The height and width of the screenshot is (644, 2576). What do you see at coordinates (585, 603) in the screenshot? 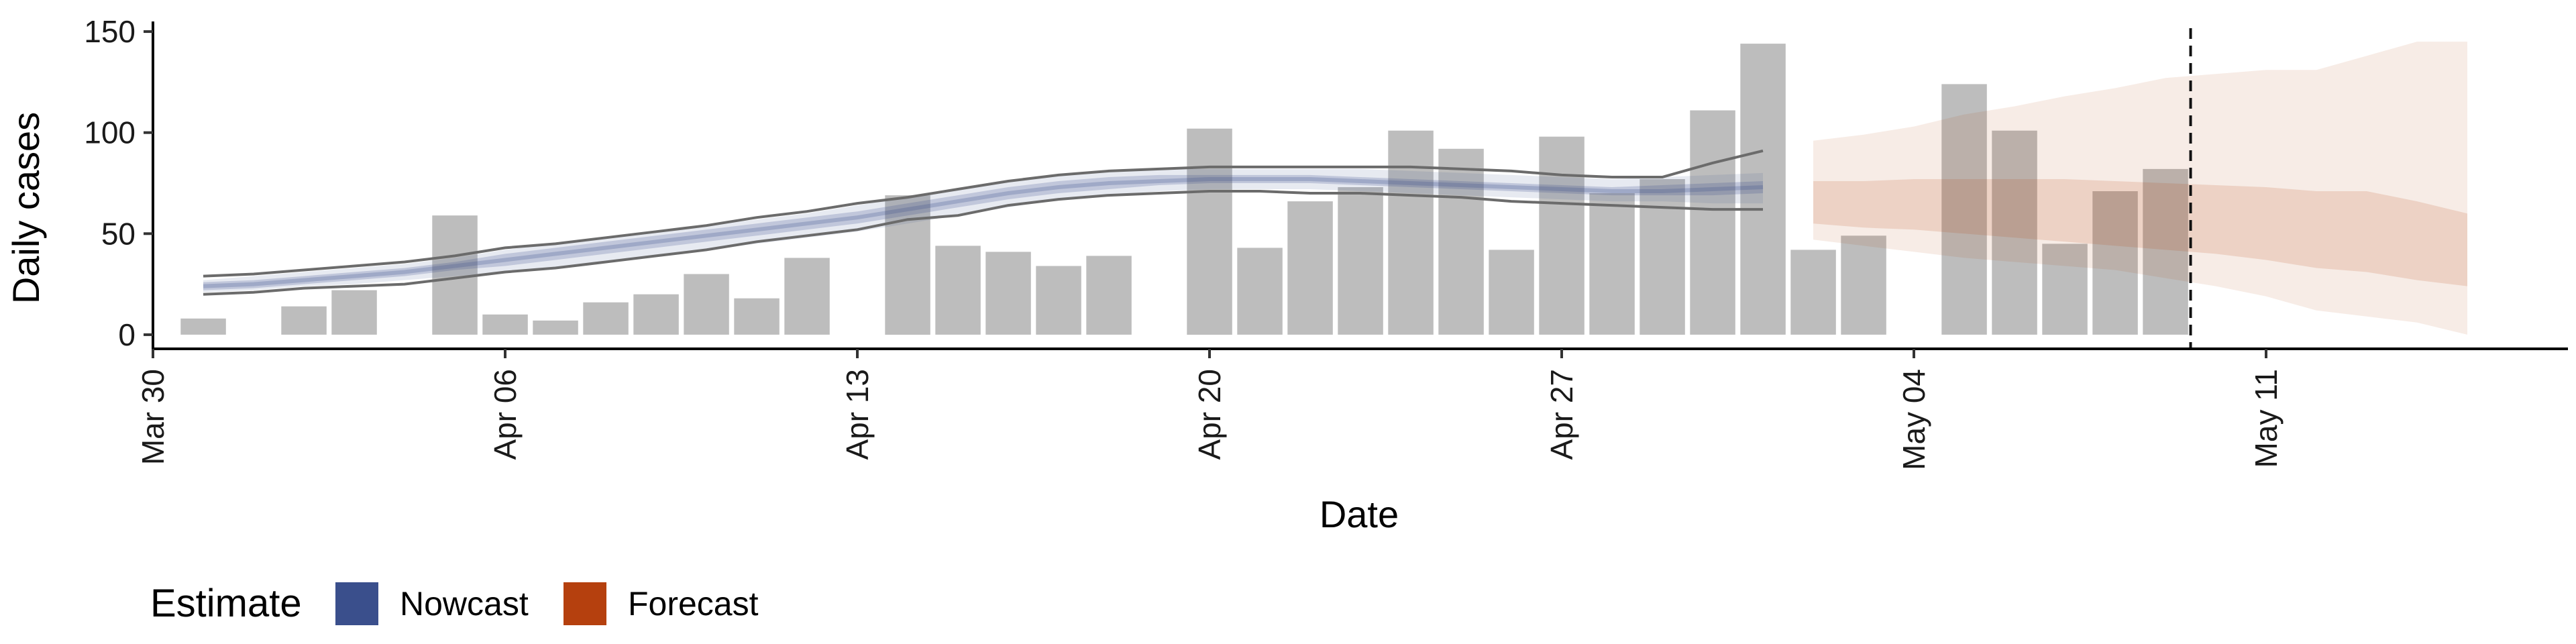
I see `legend-swatch-forecast` at bounding box center [585, 603].